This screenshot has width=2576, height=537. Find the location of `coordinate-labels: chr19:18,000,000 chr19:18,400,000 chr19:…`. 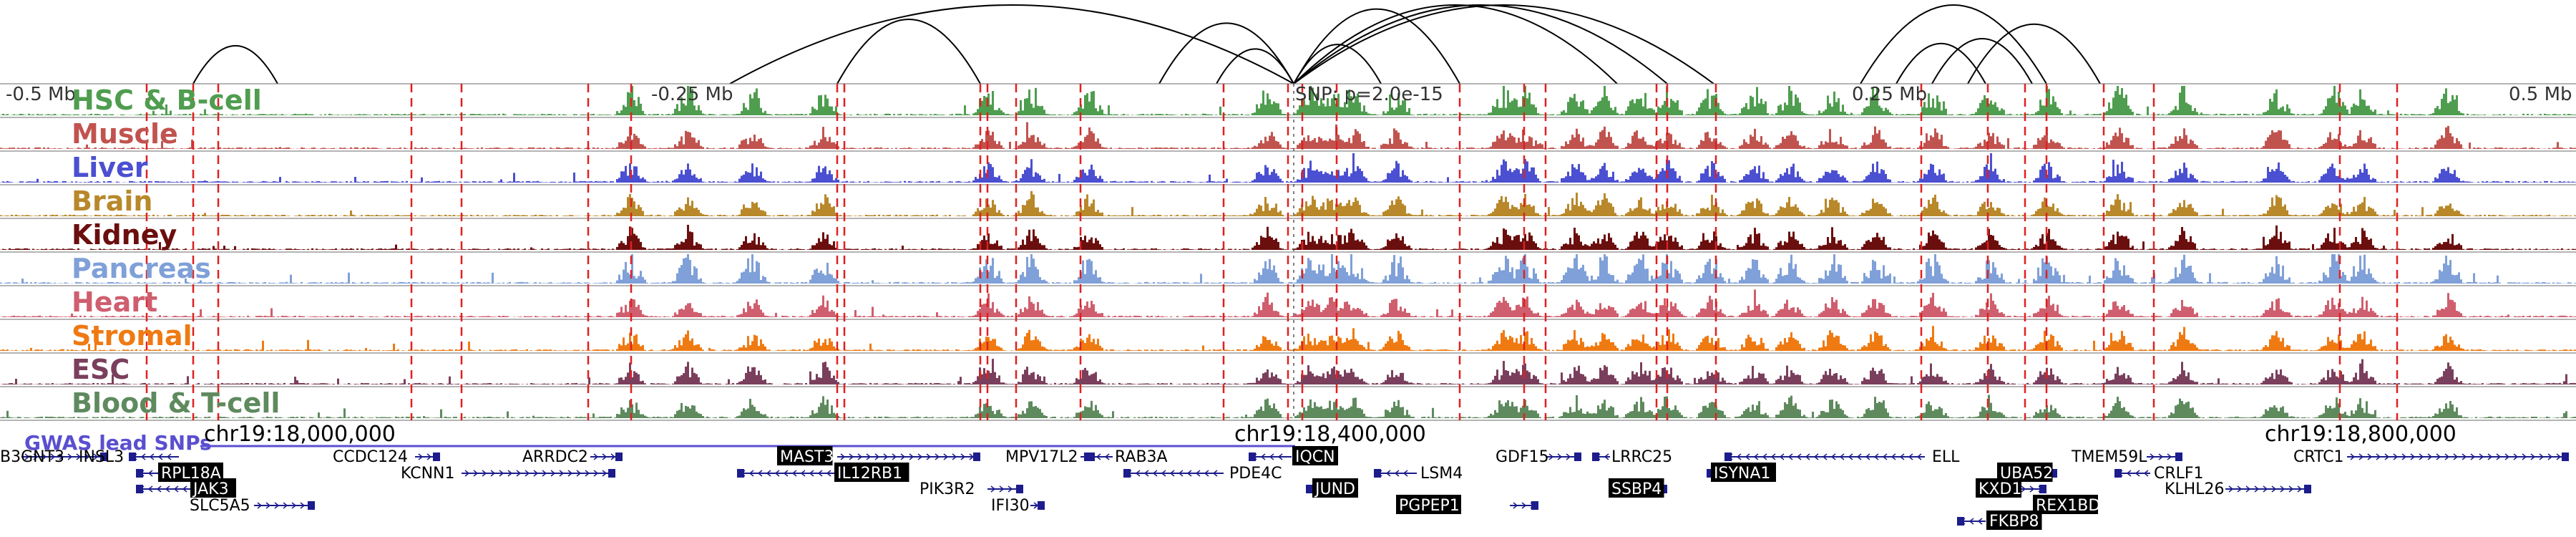

coordinate-labels: chr19:18,000,000 chr19:18,400,000 chr19:… is located at coordinates (1330, 434).